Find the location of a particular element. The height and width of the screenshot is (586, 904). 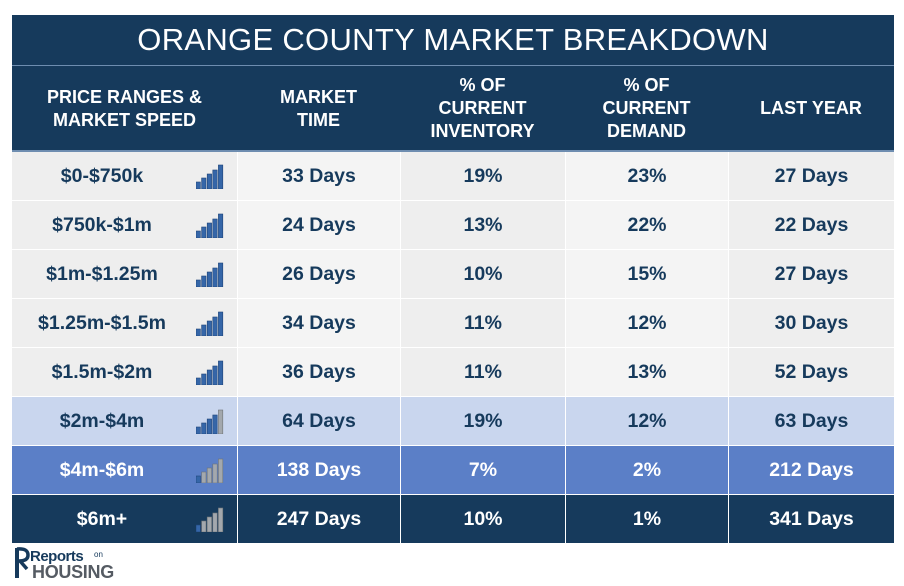

price-range-cell: $0-$750k is located at coordinates (124, 176).